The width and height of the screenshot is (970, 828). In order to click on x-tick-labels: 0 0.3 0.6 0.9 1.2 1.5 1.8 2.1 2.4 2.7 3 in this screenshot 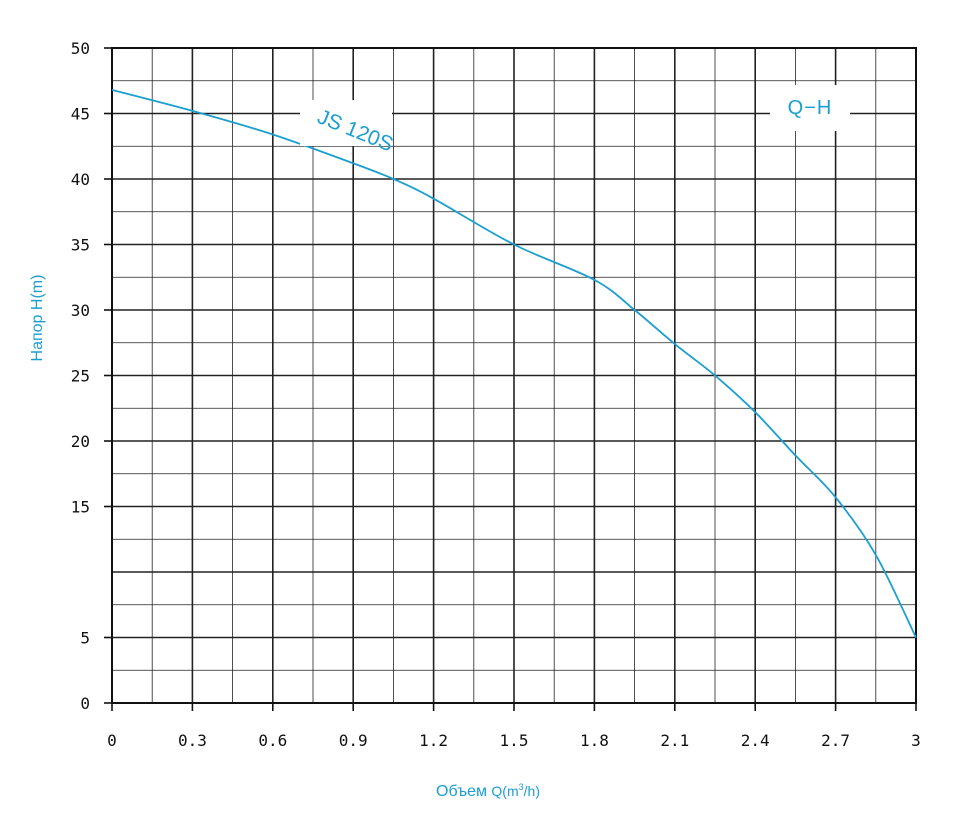, I will do `click(514, 740)`.